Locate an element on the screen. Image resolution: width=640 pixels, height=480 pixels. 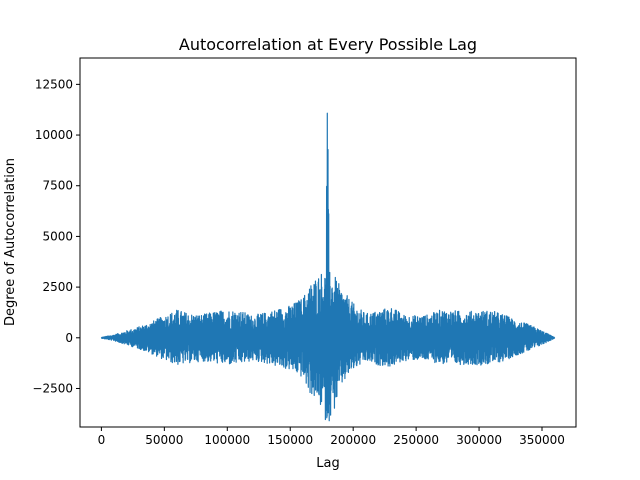
y-tick-label: 5000 is located at coordinates (57, 236).